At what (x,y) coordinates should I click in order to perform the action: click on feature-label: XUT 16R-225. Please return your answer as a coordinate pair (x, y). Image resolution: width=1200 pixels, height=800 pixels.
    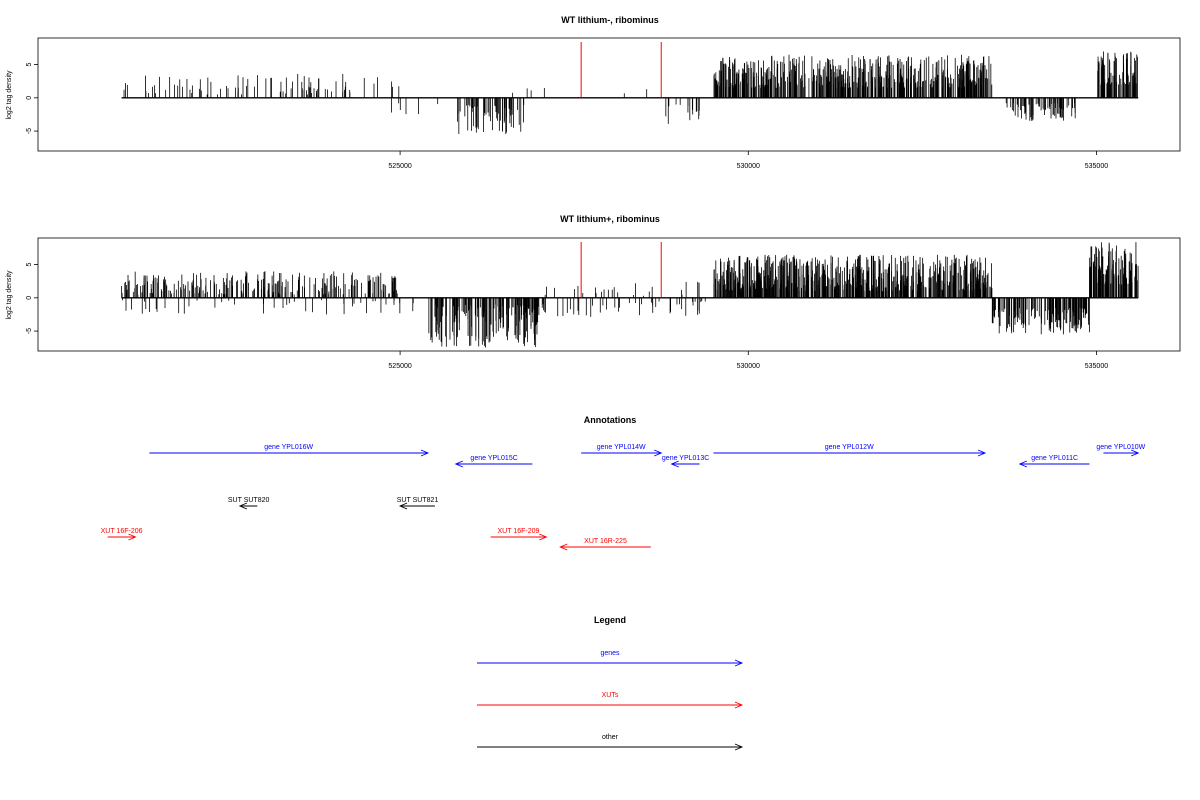
    Looking at the image, I should click on (605, 541).